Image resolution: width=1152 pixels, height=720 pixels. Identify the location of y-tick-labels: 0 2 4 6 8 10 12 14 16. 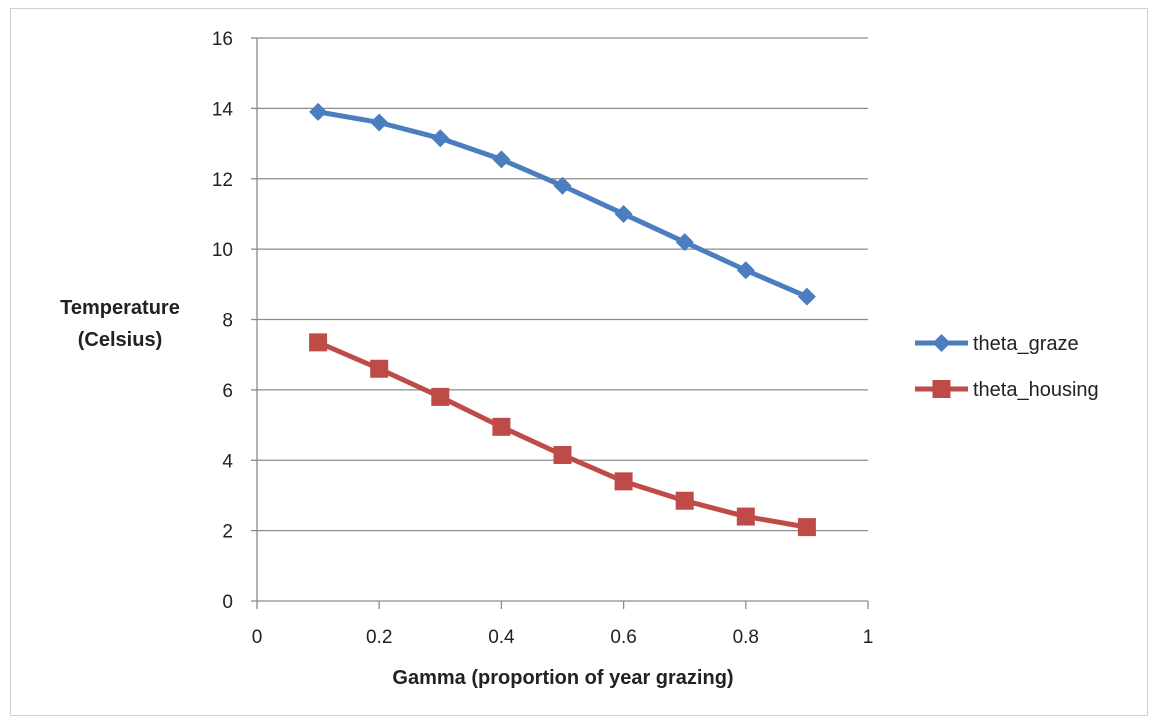
(223, 321).